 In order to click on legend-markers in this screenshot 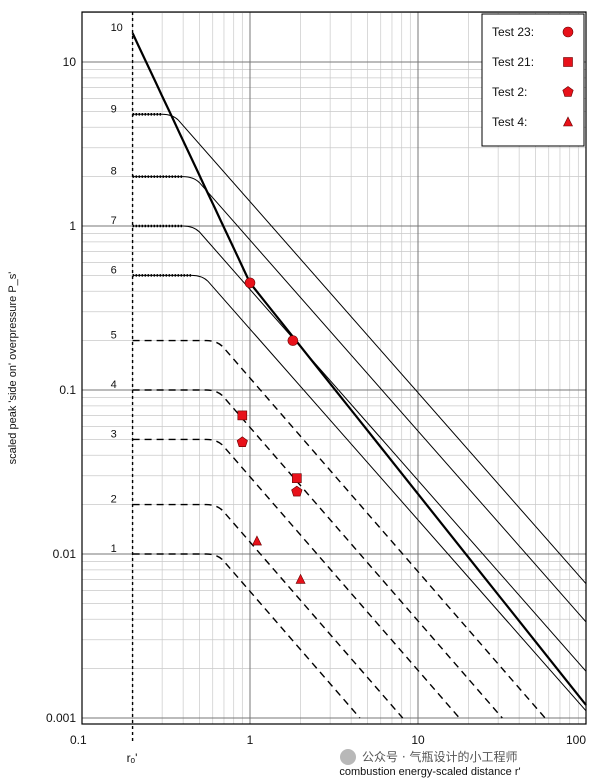, I will do `click(568, 76)`.